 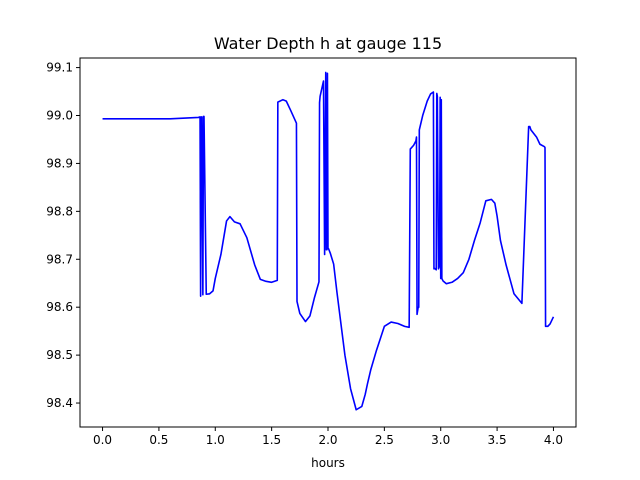 I want to click on x-tick-label: 2.5, so click(x=384, y=440).